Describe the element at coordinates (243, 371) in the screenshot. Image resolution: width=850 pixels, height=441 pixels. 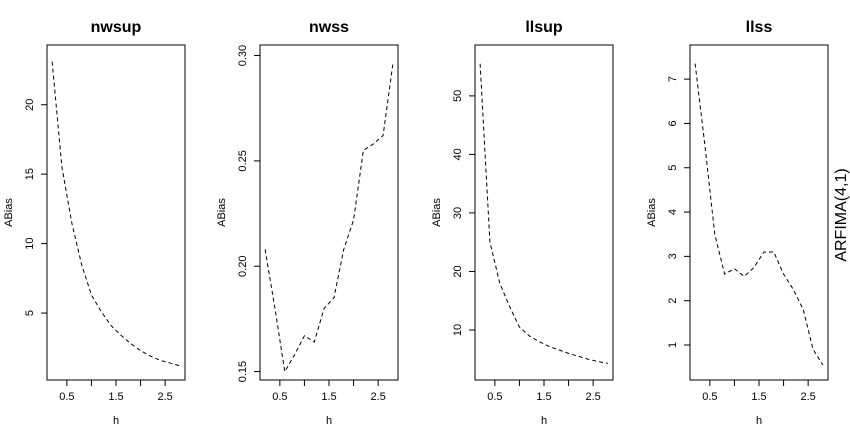
I see `y-tick-label: 0.15` at that location.